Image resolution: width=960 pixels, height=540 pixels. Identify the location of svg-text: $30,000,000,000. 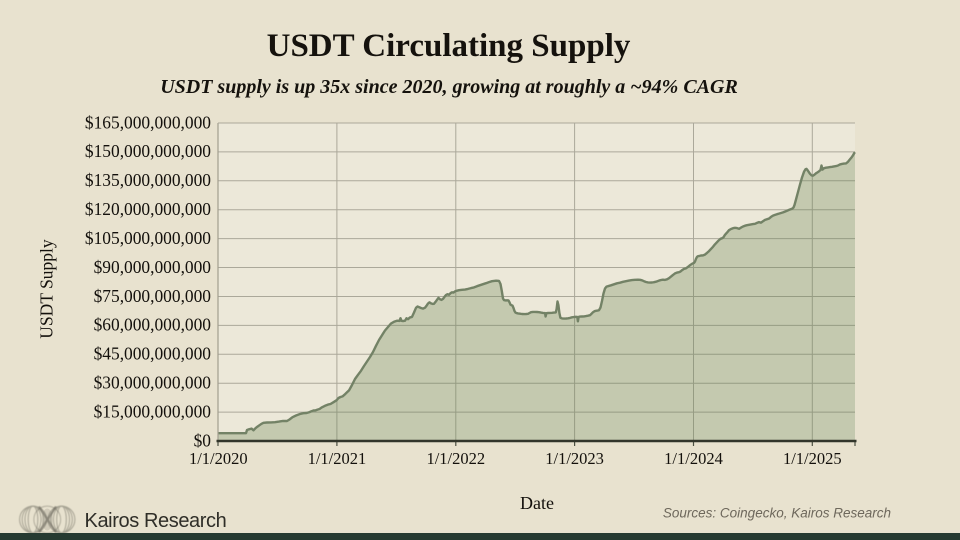
(153, 383).